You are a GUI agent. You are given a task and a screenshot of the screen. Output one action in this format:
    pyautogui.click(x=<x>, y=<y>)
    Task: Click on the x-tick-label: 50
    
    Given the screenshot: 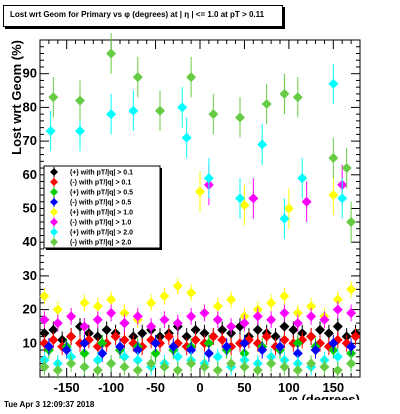 What is the action you would take?
    pyautogui.click(x=244, y=387)
    